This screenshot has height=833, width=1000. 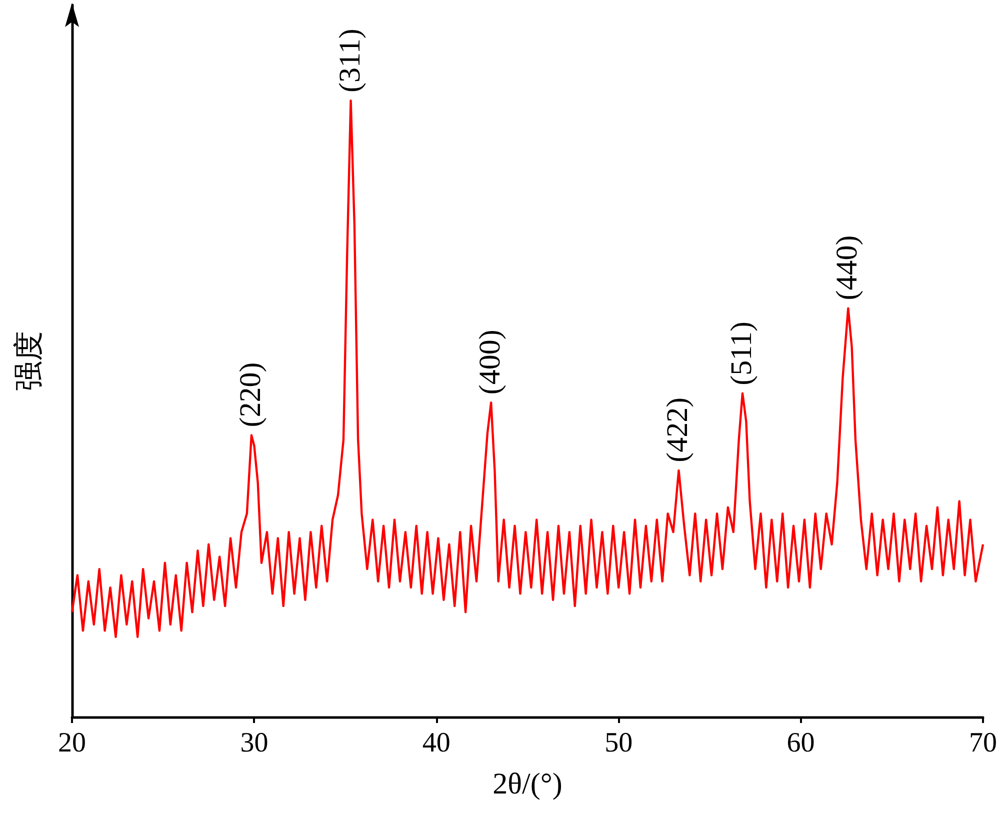 What do you see at coordinates (254, 743) in the screenshot?
I see `x-tick-label: 30` at bounding box center [254, 743].